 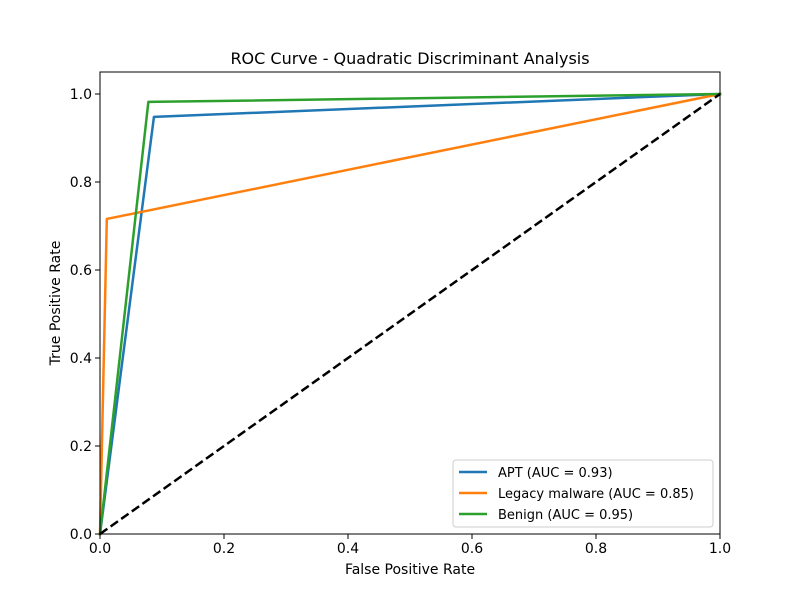 I want to click on legend-entry-0: APT (AUC = 0.93), so click(x=555, y=473).